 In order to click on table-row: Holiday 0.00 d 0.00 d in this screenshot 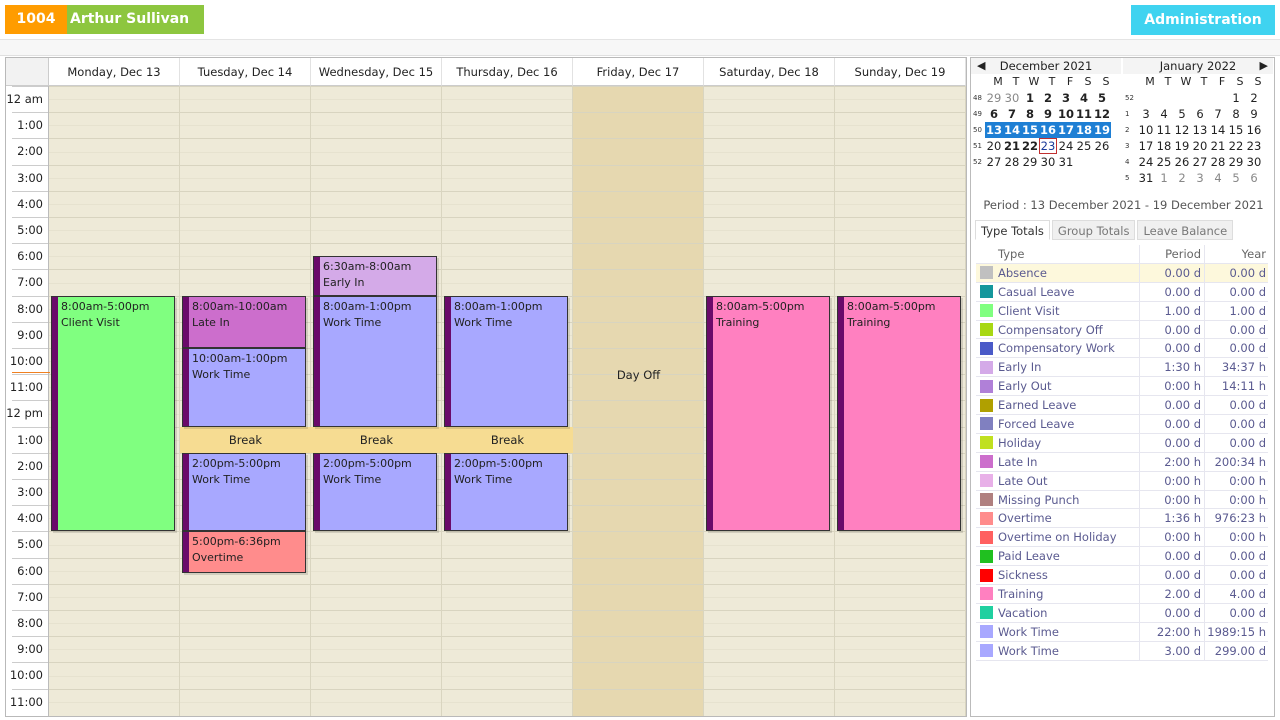, I will do `click(1122, 443)`.